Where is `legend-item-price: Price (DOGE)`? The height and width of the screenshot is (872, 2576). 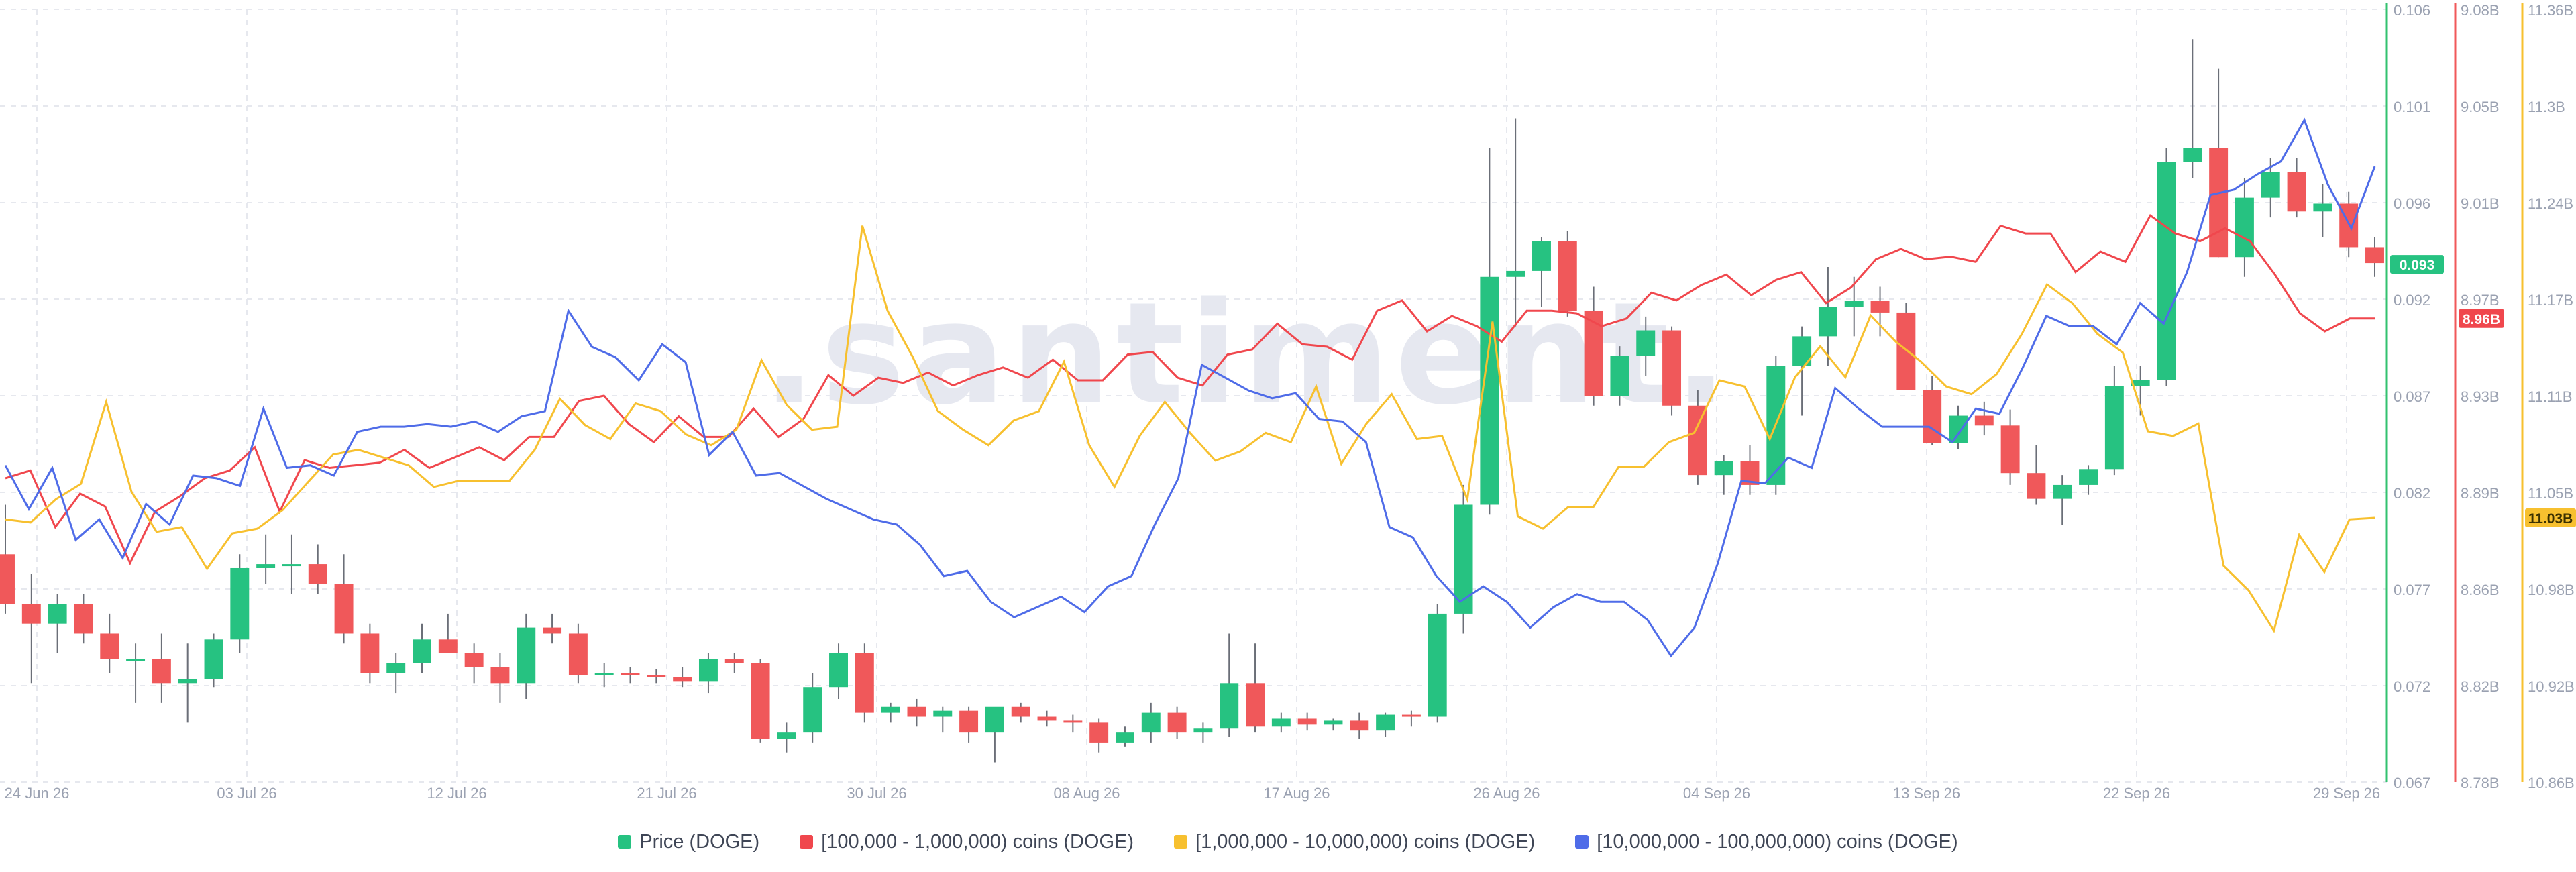
legend-item-price: Price (DOGE) is located at coordinates (688, 842).